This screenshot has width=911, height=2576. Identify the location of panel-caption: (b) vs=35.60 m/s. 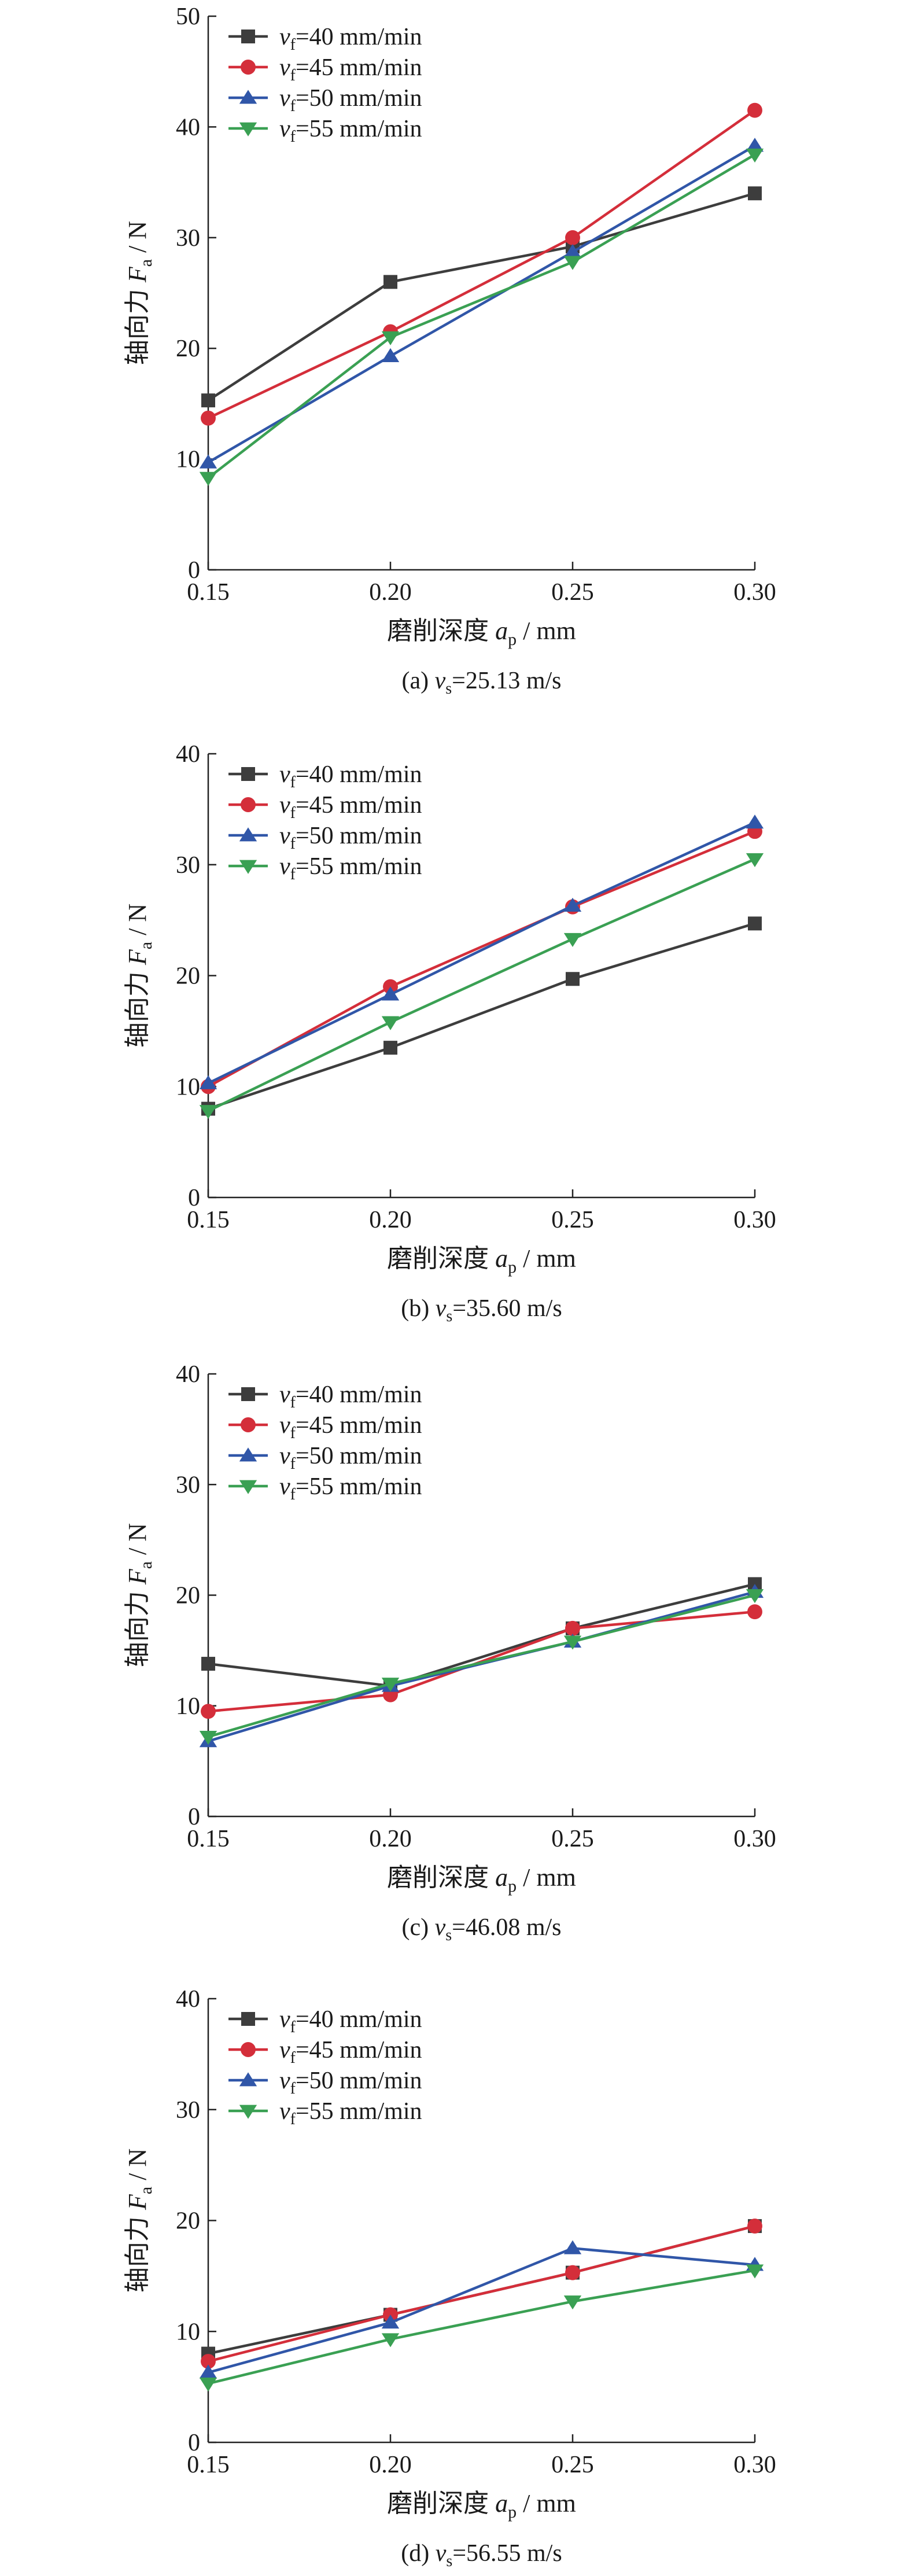
(481, 1310).